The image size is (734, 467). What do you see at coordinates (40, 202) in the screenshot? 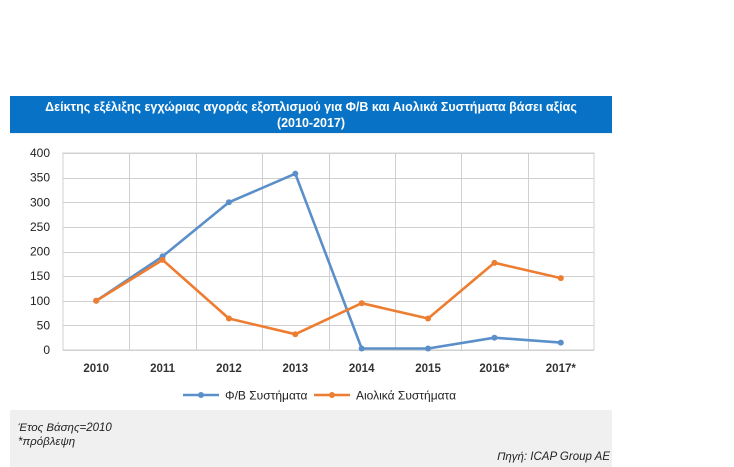
I see `y-tick-label: 300` at bounding box center [40, 202].